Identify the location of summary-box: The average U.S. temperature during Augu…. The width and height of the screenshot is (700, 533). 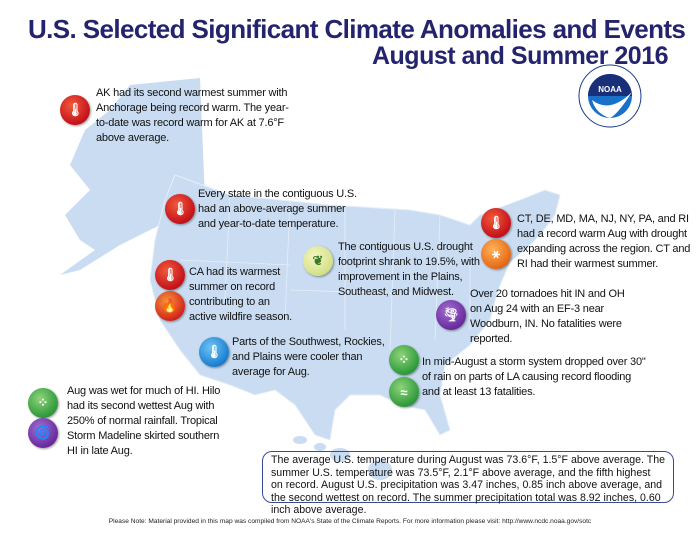
(468, 483).